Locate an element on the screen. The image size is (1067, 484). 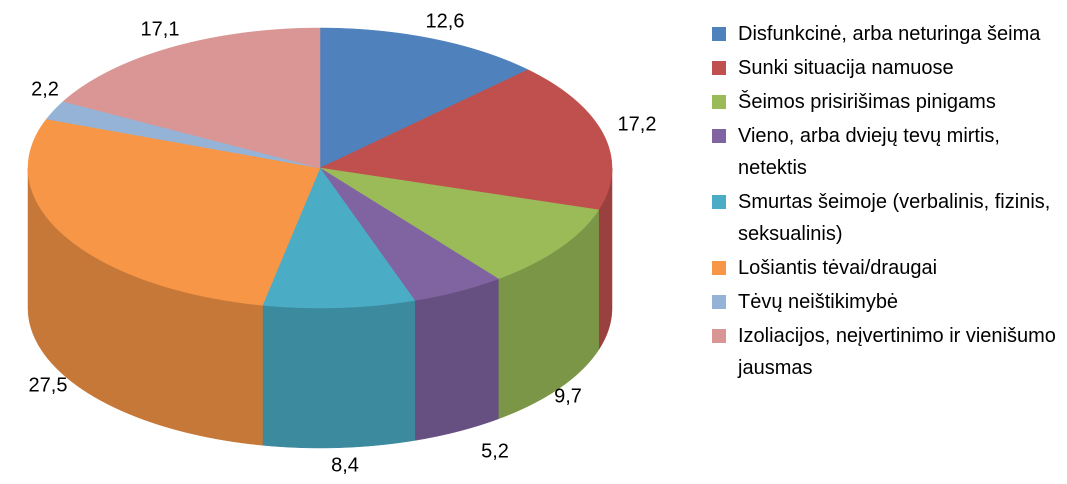
legend-label: Sunki situacija namuose is located at coordinates (846, 68).